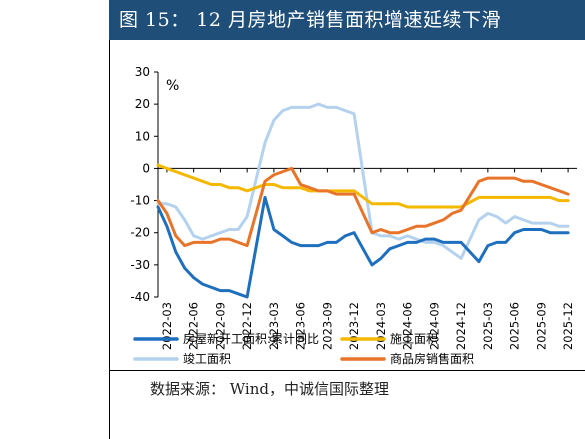 This screenshot has height=439, width=585. What do you see at coordinates (142, 104) in the screenshot?
I see `y-tick-label: 20` at bounding box center [142, 104].